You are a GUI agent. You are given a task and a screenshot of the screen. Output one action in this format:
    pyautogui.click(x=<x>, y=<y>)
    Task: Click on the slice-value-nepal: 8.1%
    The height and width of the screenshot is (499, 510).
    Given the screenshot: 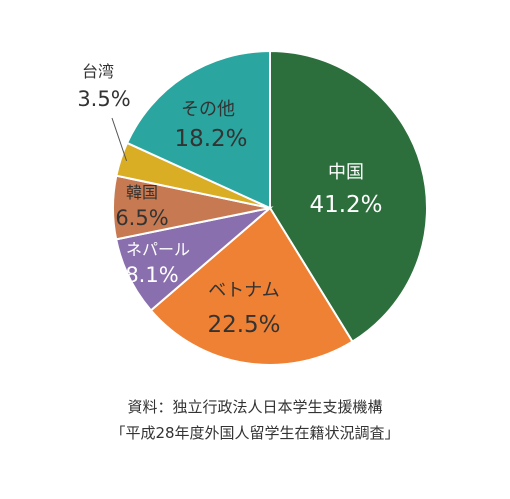 What is the action you would take?
    pyautogui.click(x=151, y=275)
    